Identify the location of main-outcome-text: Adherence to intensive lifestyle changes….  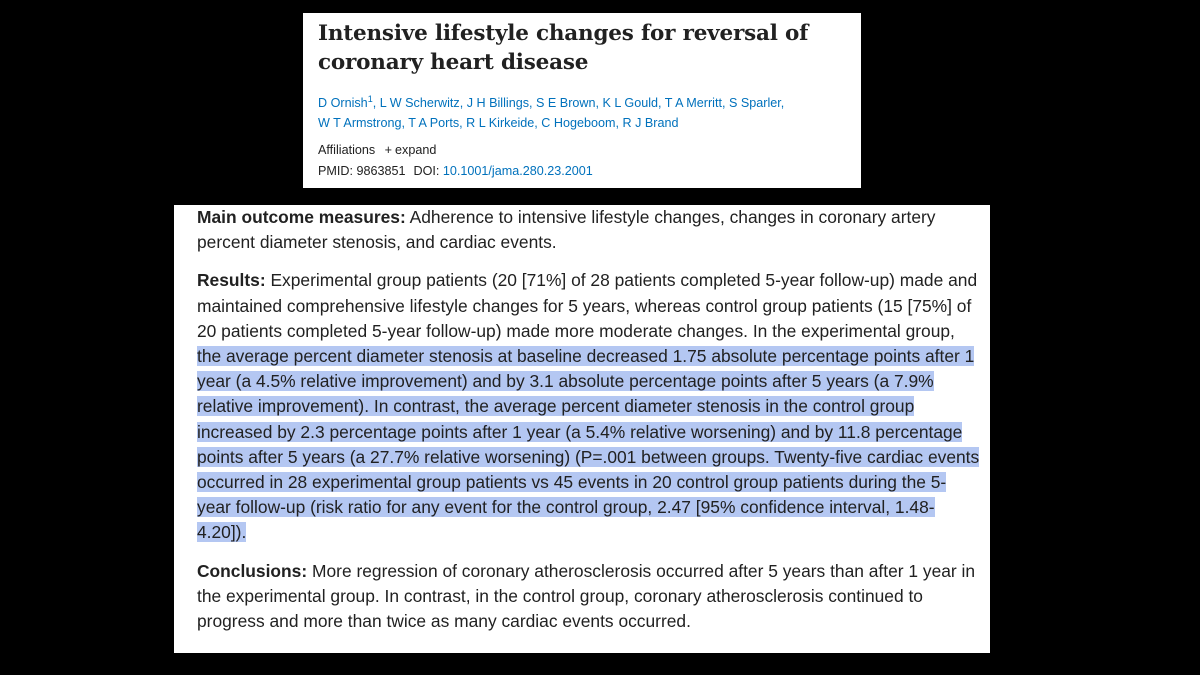
(566, 230).